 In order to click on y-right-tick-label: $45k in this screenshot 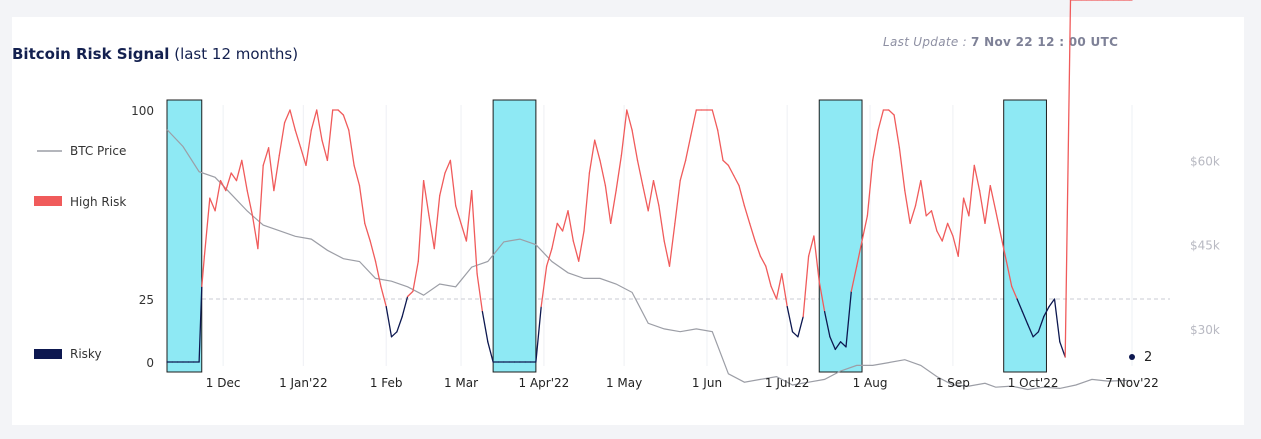, I will do `click(1205, 246)`.